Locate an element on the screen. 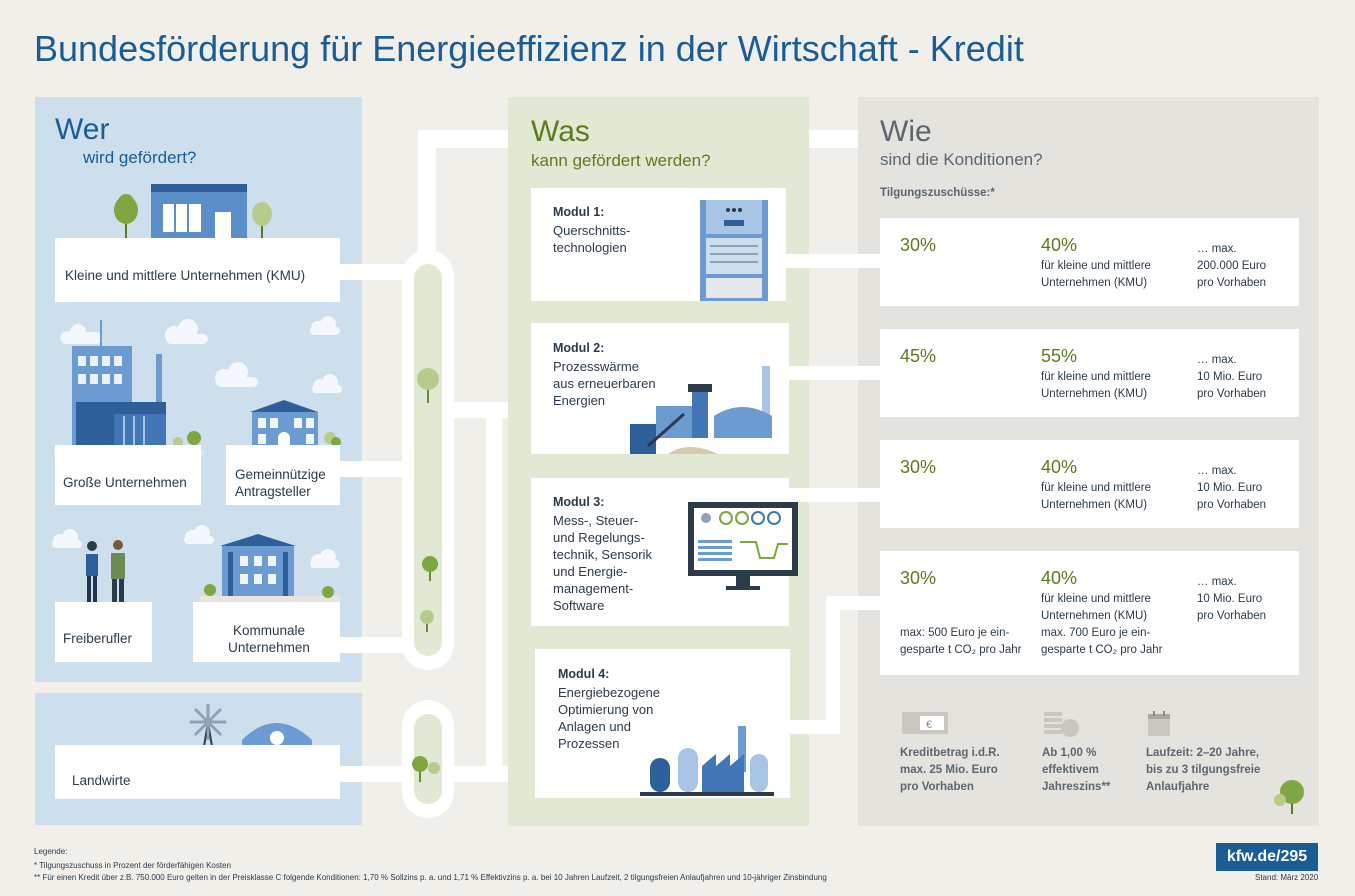 This screenshot has width=1355, height=896. road-row3 is located at coordinates (833, 495).